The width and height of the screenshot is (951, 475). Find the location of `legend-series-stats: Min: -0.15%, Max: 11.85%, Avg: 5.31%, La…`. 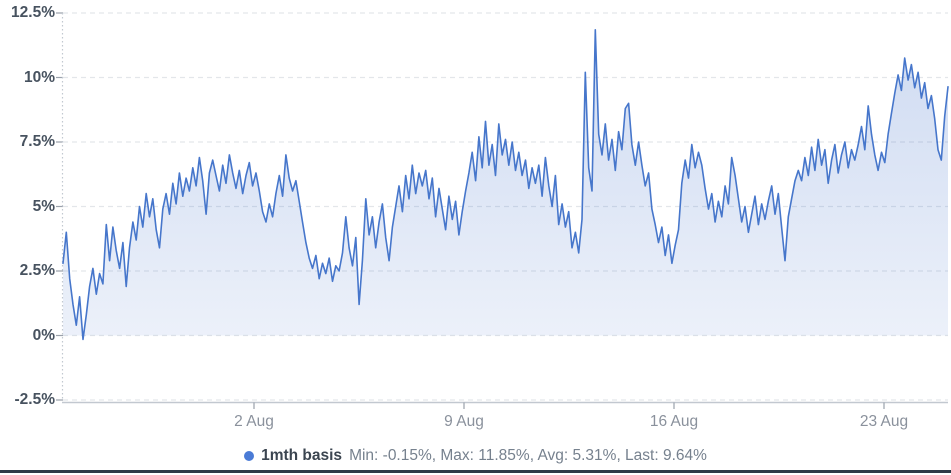

legend-series-stats: Min: -0.15%, Max: 11.85%, Avg: 5.31%, La… is located at coordinates (528, 455).